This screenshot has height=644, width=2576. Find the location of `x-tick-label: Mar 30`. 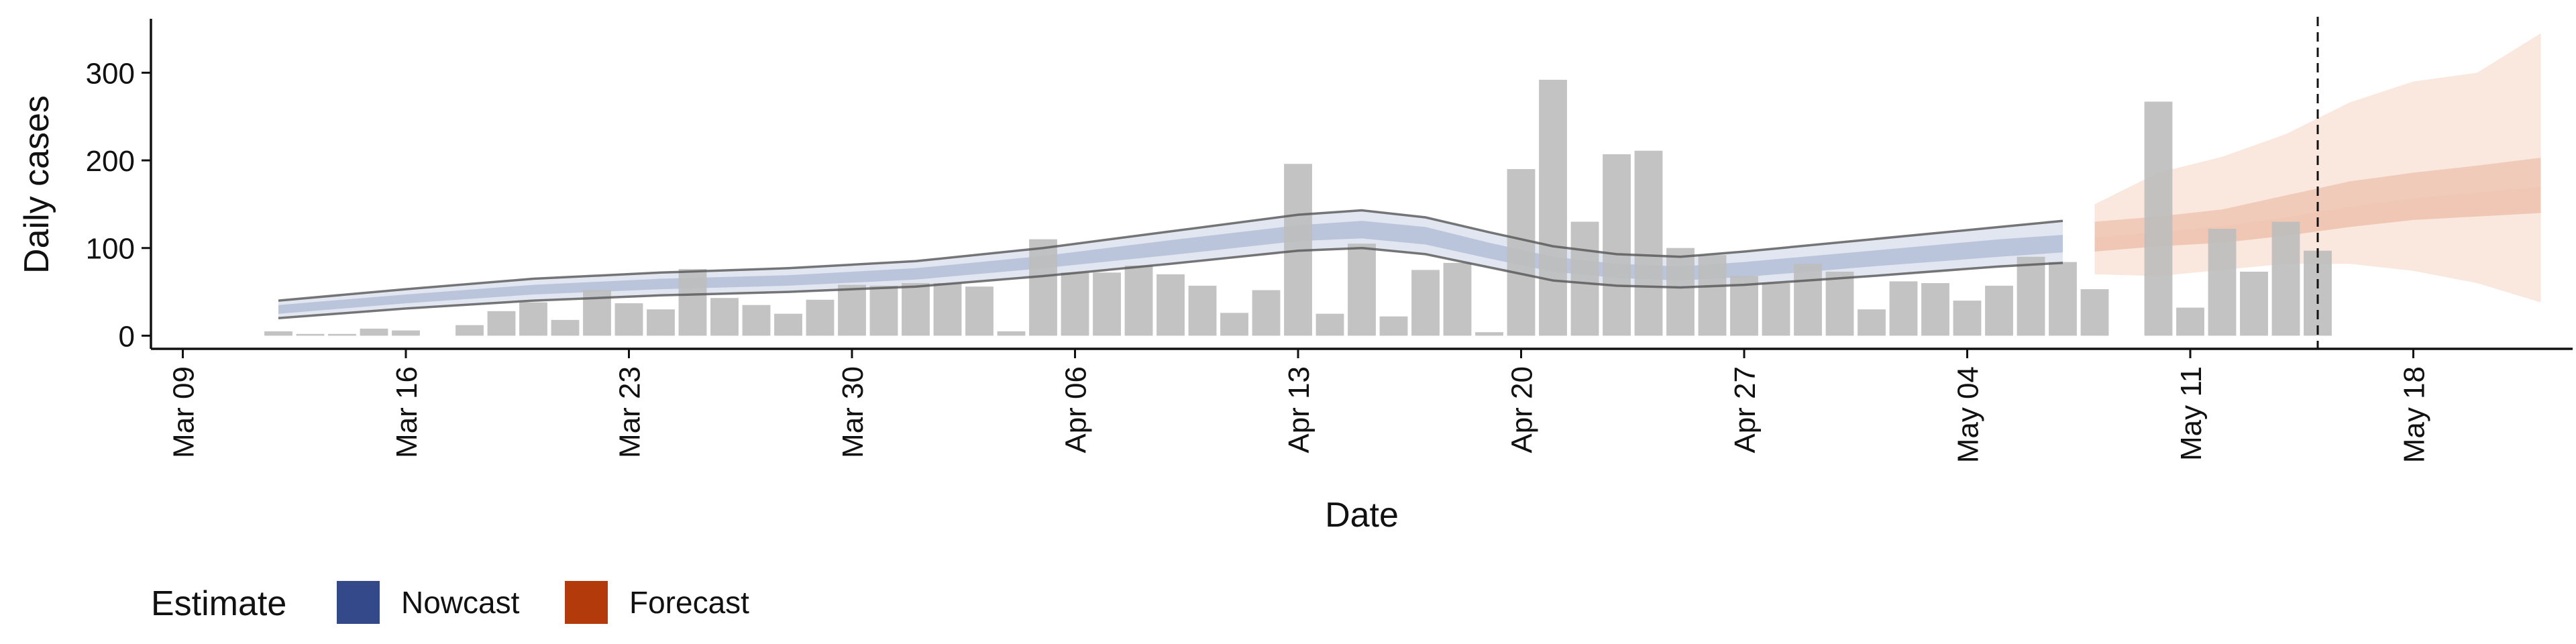

x-tick-label: Mar 30 is located at coordinates (853, 412).